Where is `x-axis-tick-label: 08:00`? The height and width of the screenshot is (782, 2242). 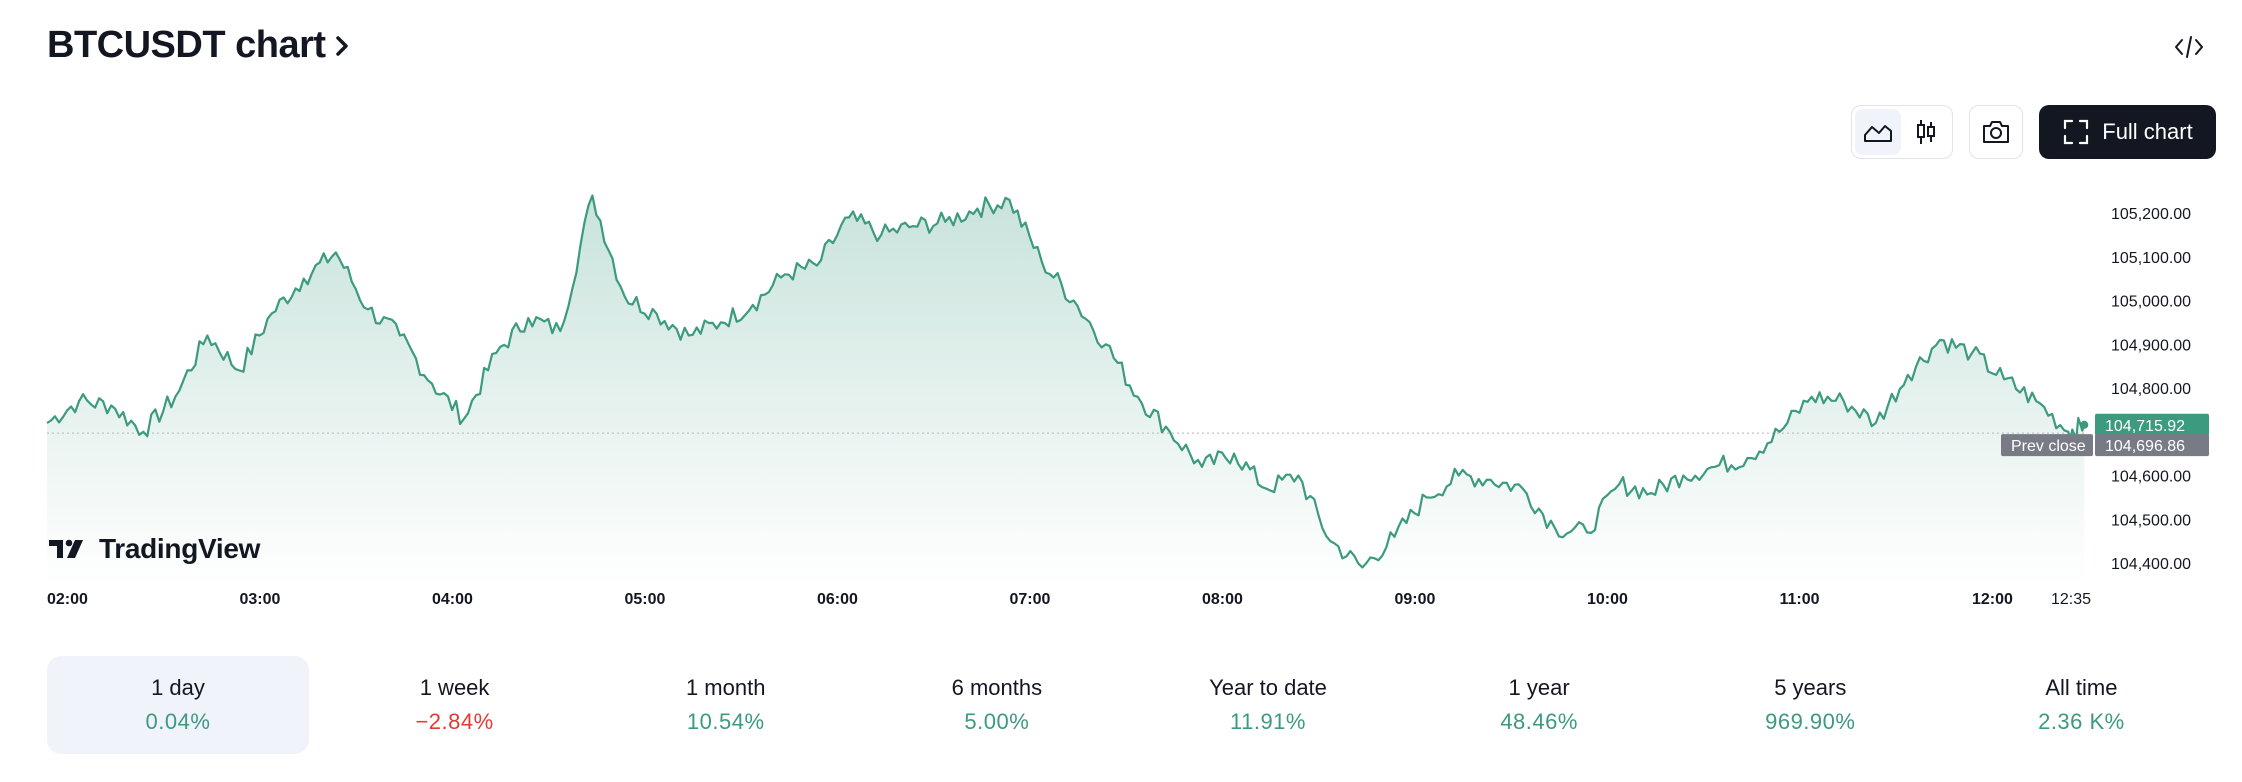 x-axis-tick-label: 08:00 is located at coordinates (1222, 599).